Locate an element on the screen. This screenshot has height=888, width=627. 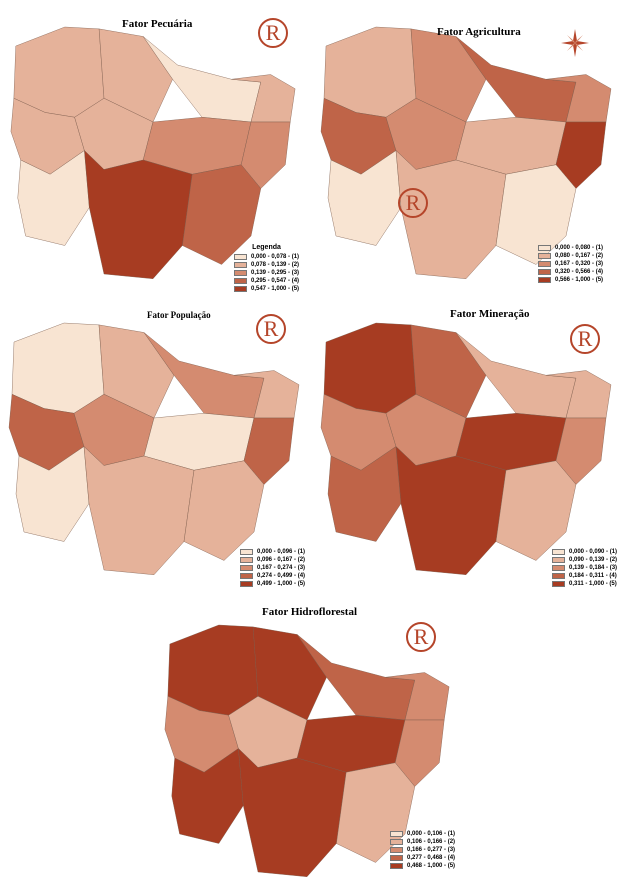
legend-row: 0,468 - 1,000 - (5) is located at coordinates (422, 866).